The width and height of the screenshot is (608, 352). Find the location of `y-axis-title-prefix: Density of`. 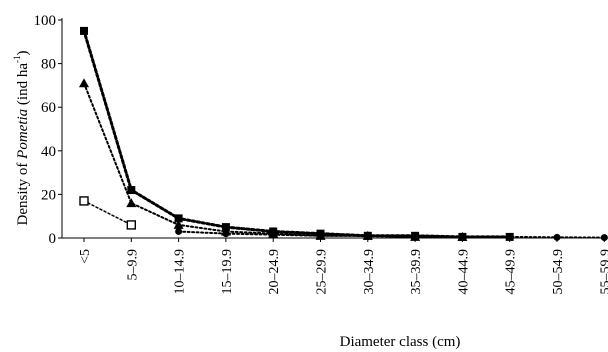

y-axis-title-prefix: Density of is located at coordinates (23, 192).